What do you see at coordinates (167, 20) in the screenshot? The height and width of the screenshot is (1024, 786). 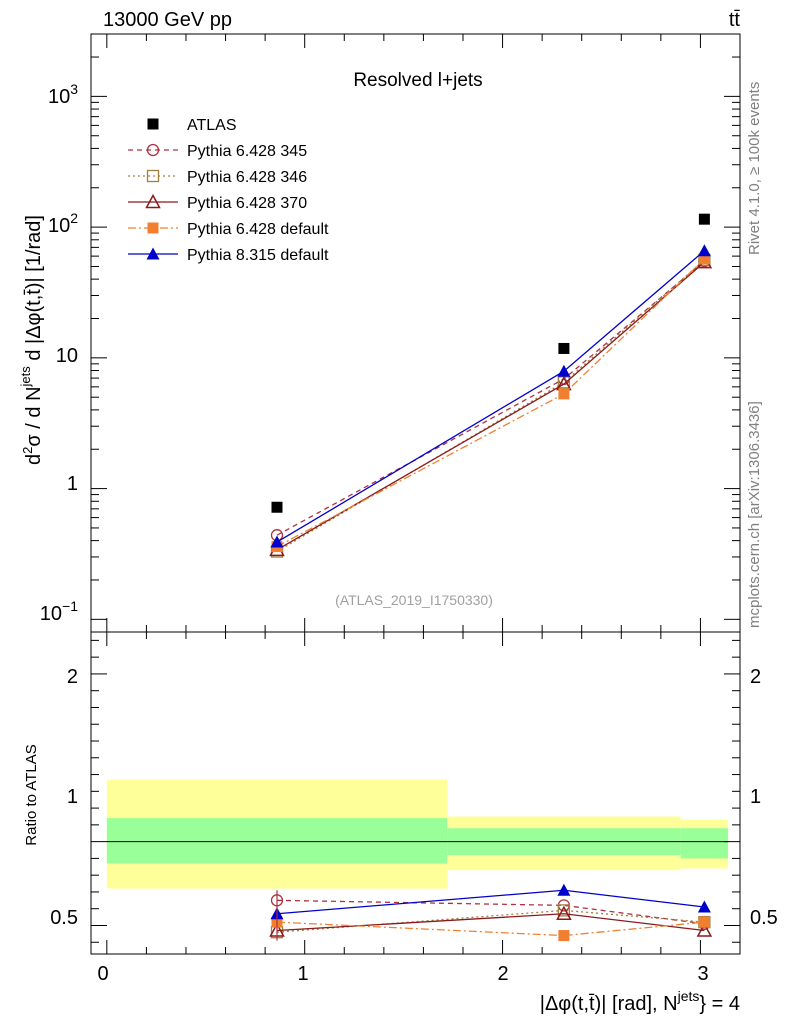 I see `header-energy-label: 13000 GeV pp` at bounding box center [167, 20].